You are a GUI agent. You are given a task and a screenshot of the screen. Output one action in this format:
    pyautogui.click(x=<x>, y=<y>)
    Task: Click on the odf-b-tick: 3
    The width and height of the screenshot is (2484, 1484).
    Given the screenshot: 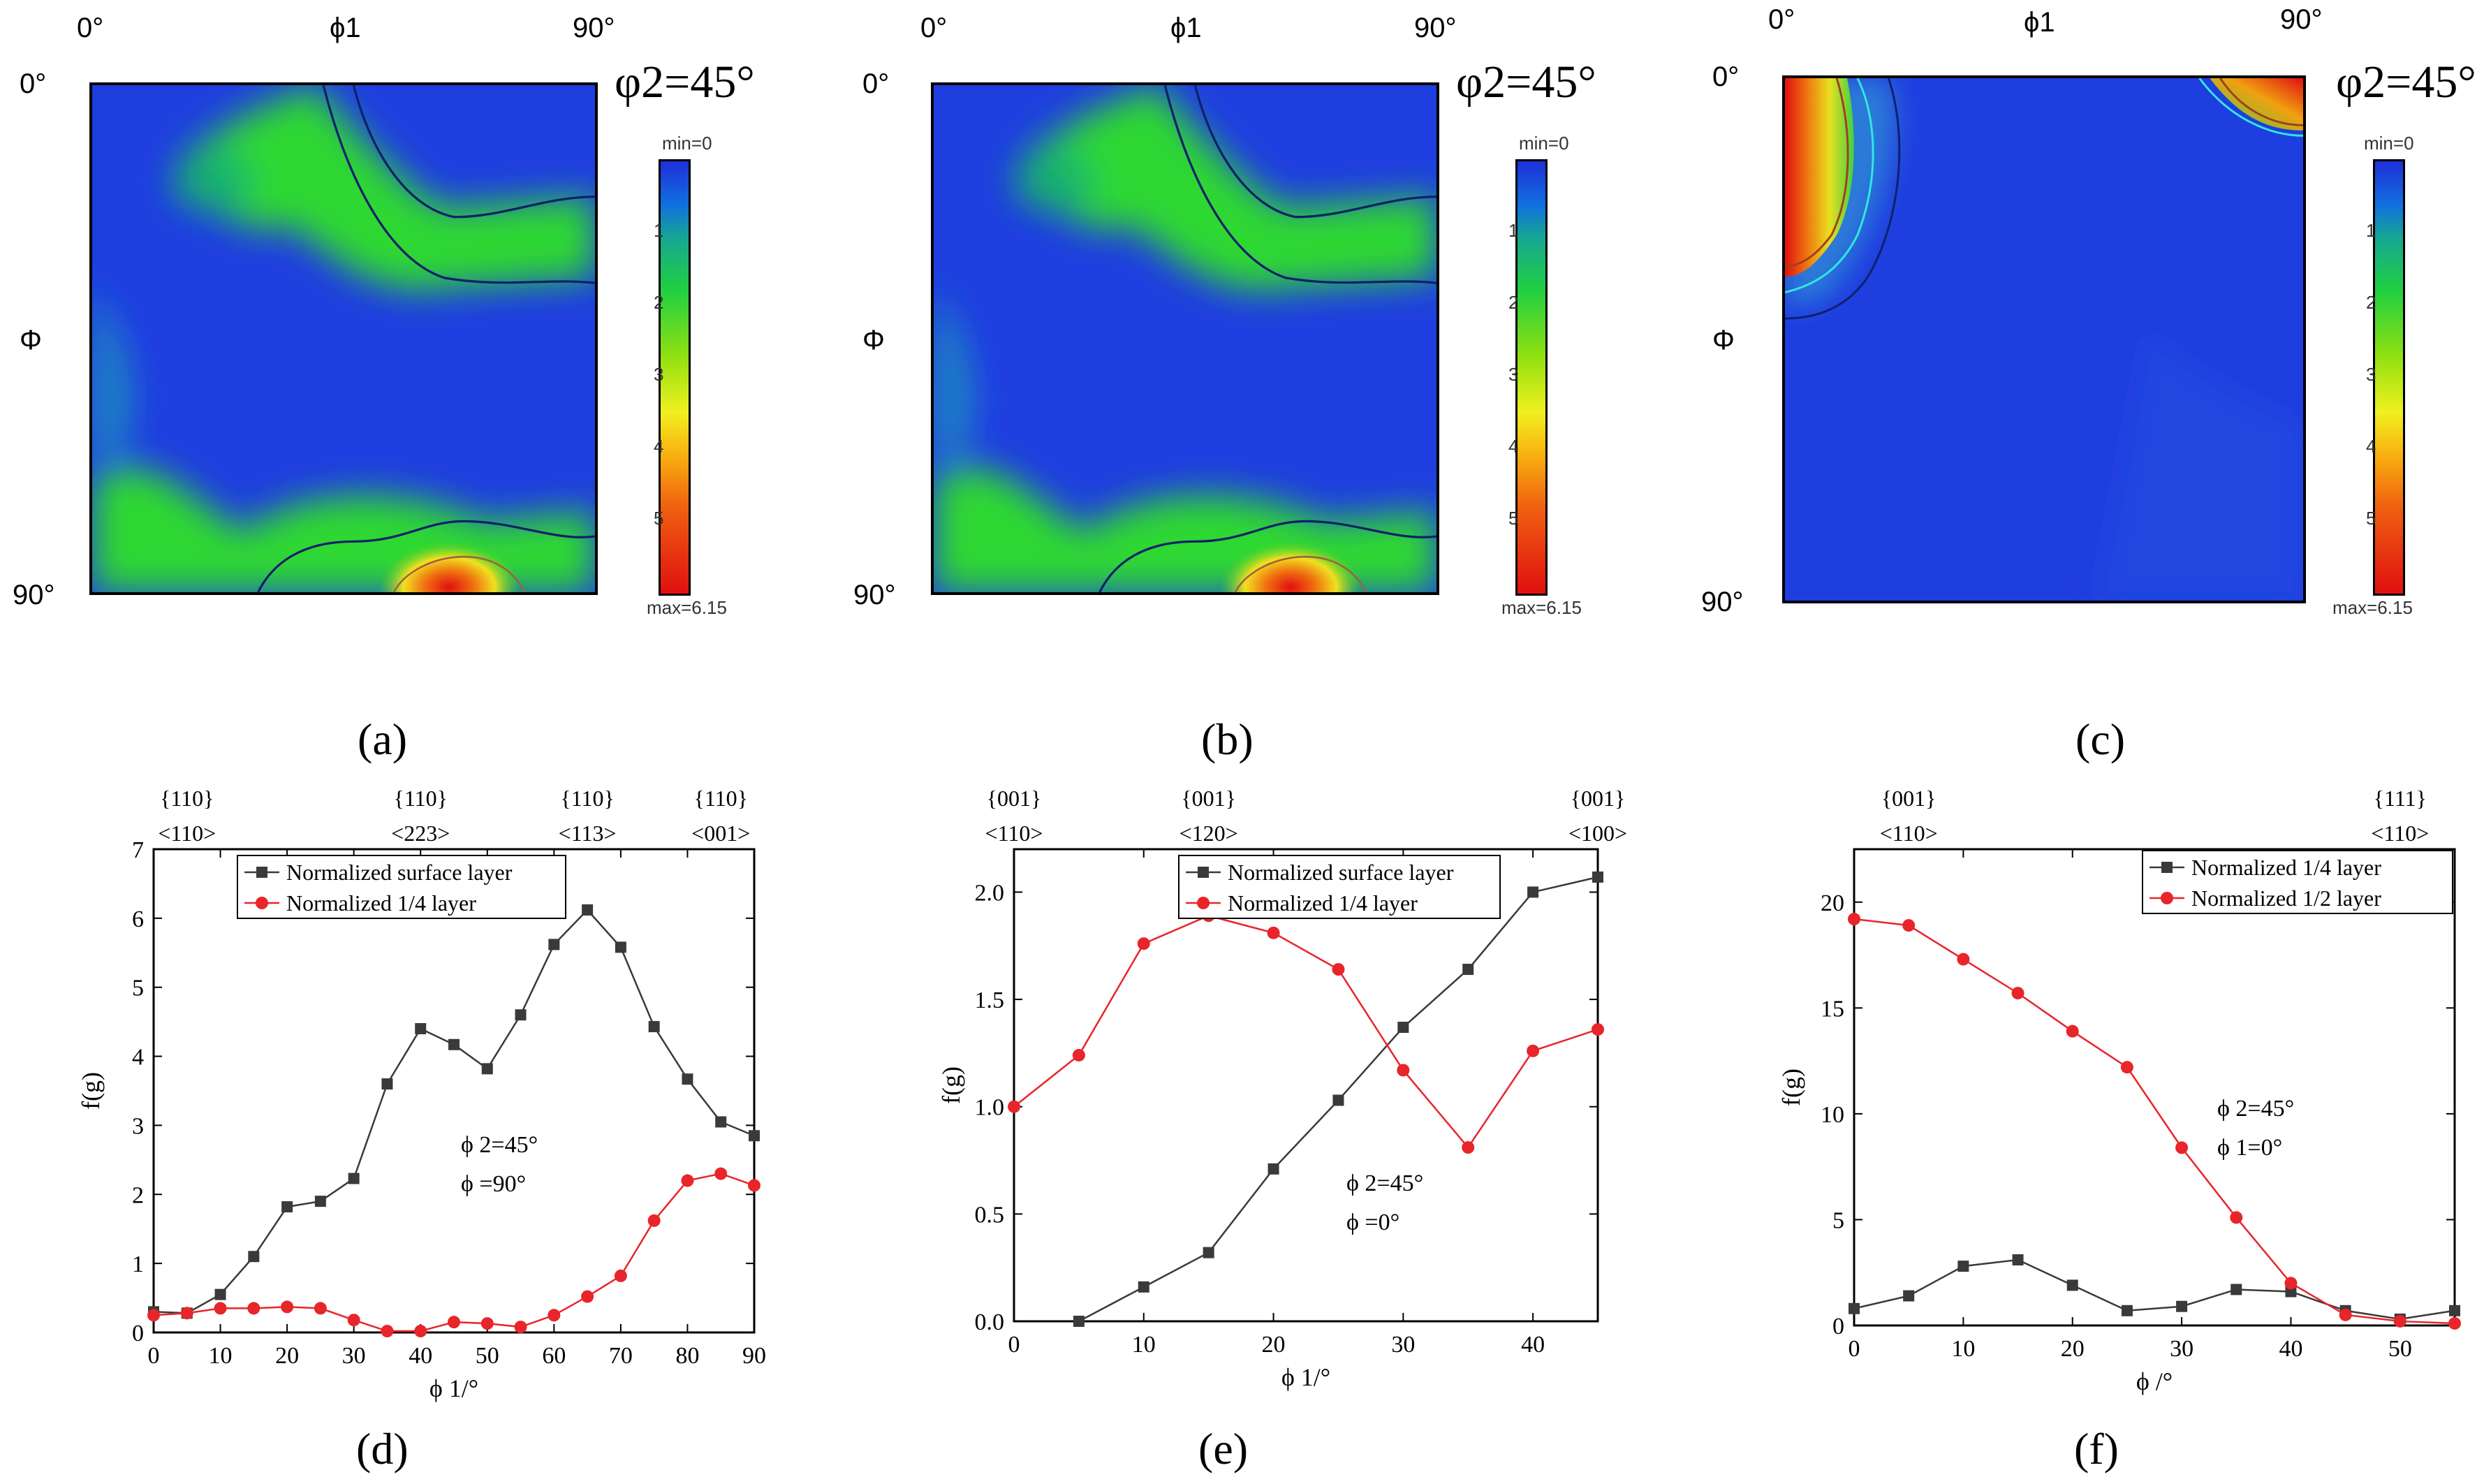 What is the action you would take?
    pyautogui.click(x=1514, y=374)
    